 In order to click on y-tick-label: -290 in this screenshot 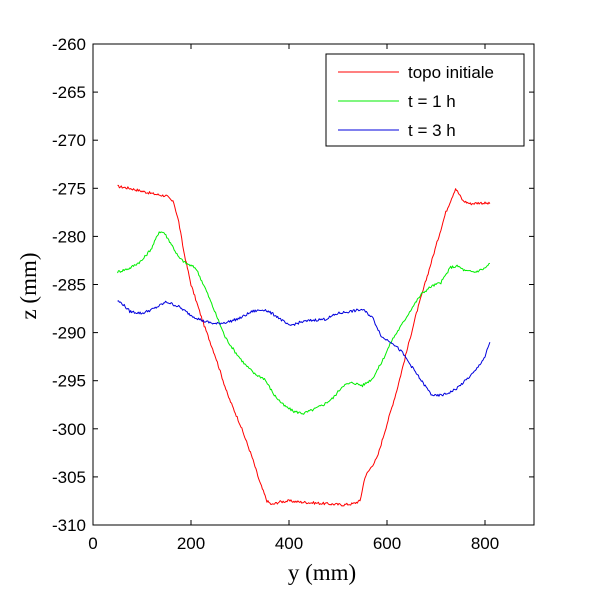, I will do `click(69, 333)`.